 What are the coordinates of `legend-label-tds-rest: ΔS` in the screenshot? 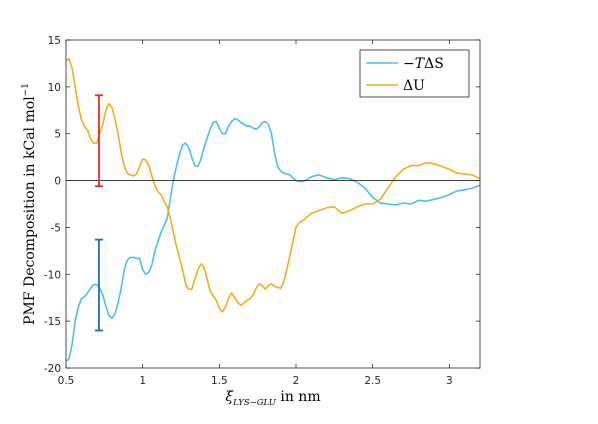 It's located at (434, 64).